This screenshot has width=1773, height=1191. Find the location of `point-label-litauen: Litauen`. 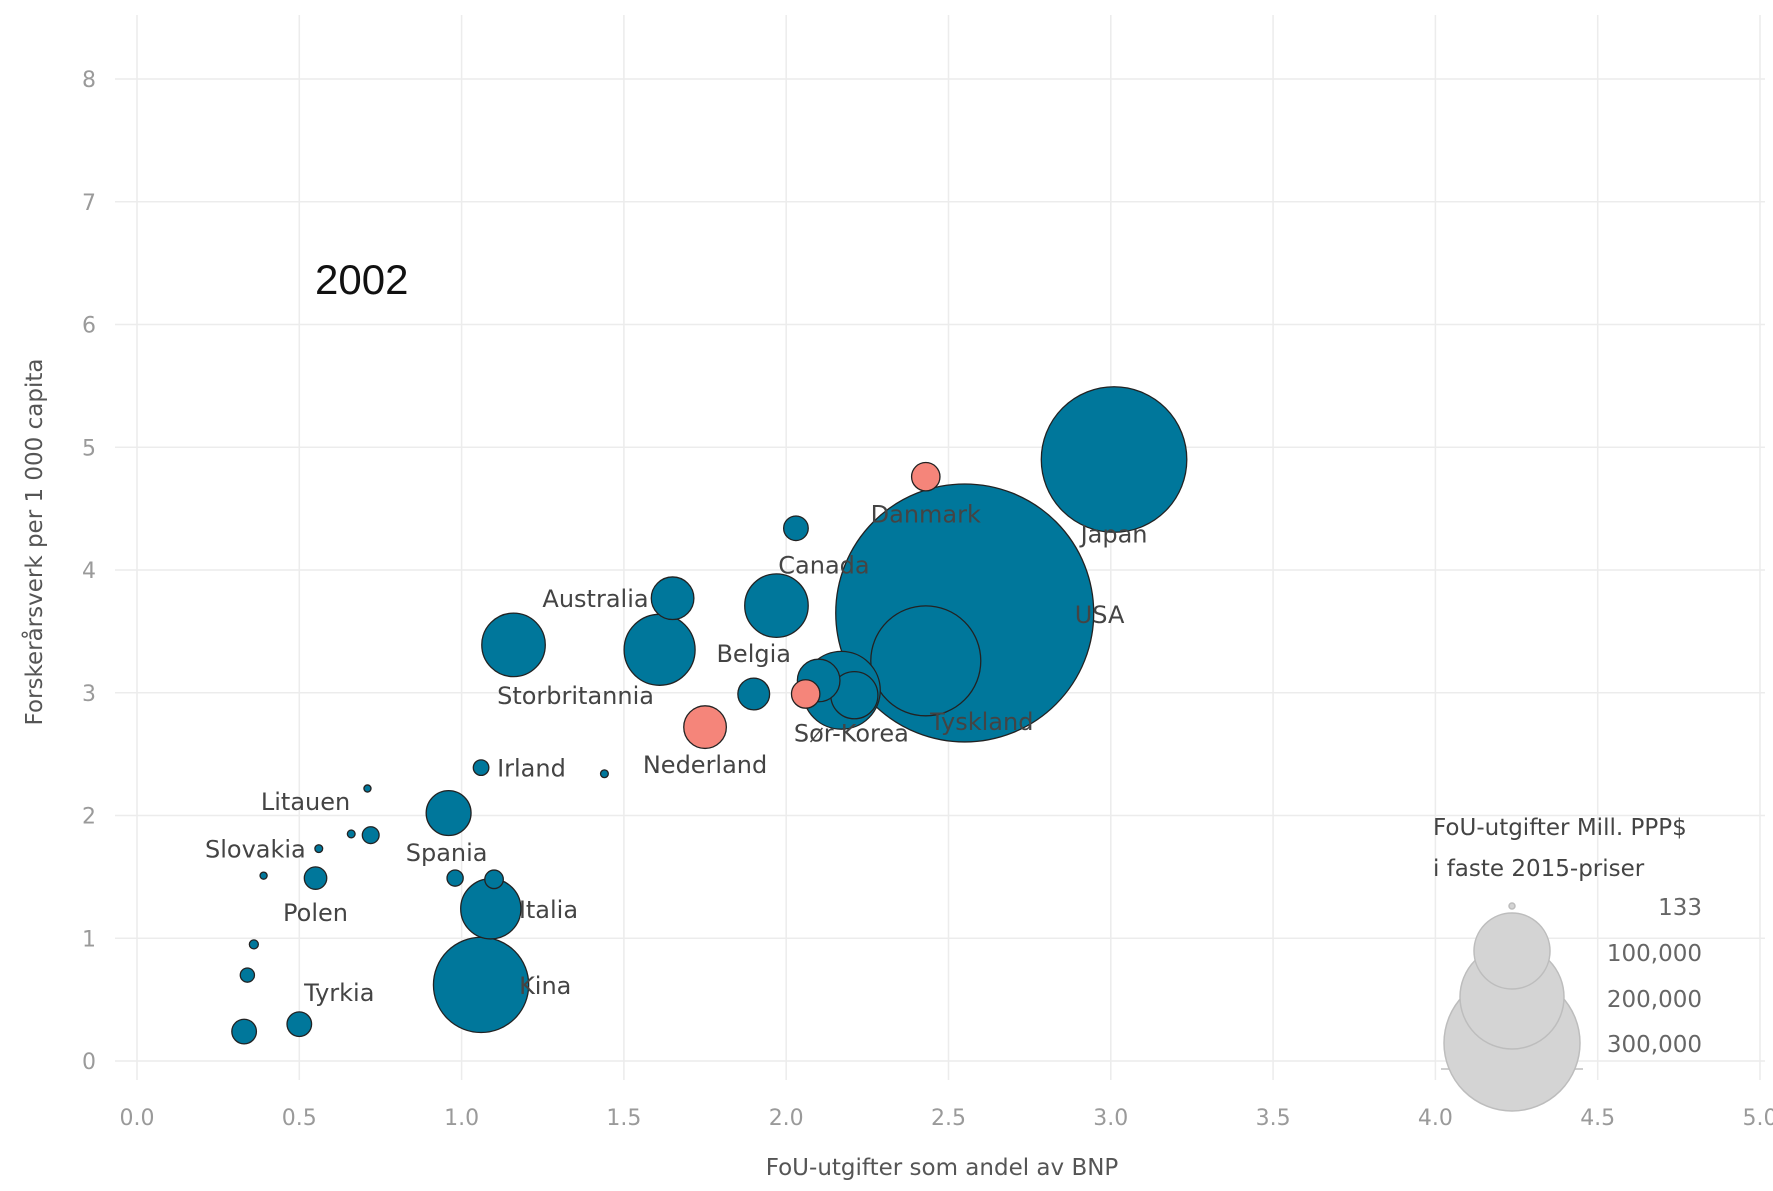

point-label-litauen: Litauen is located at coordinates (305, 802).